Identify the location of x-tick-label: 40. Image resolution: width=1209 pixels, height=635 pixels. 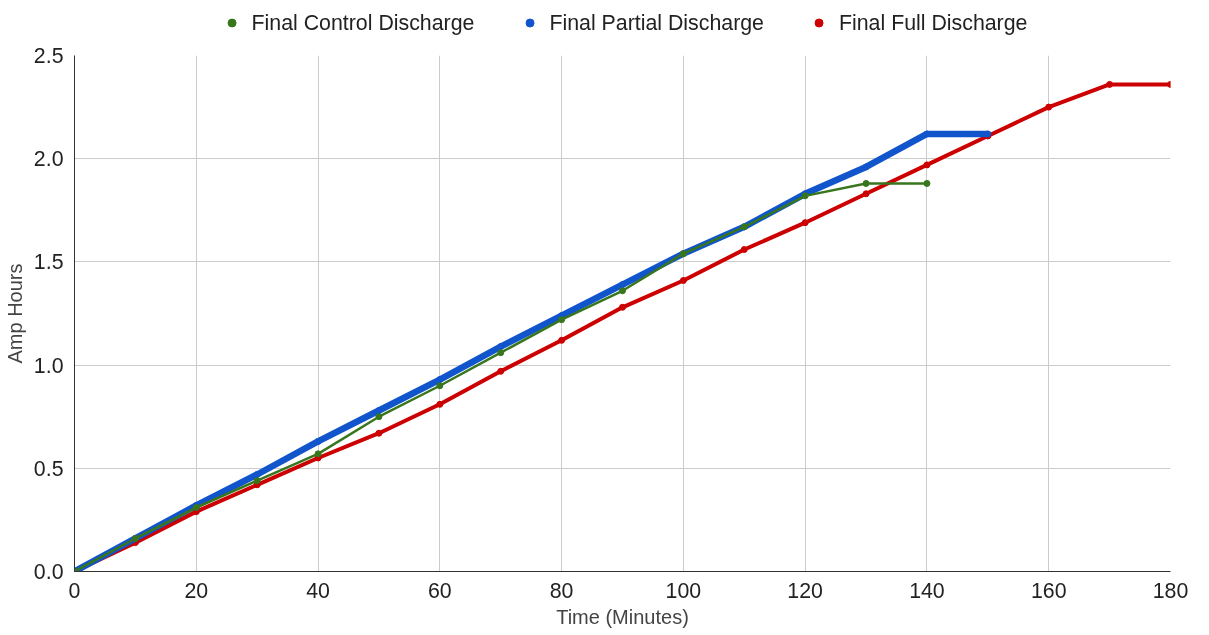
(318, 590).